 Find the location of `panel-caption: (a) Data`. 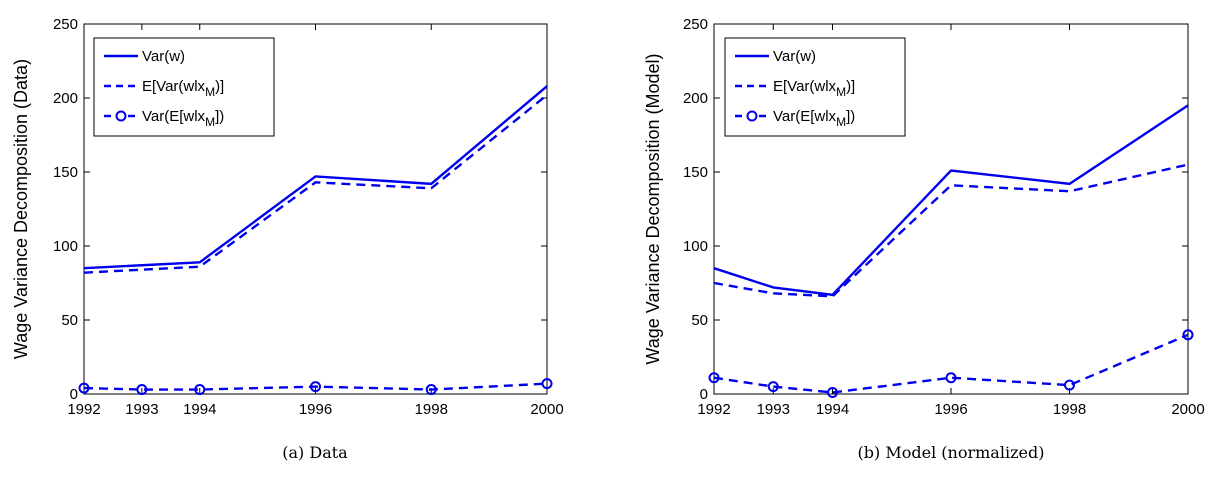

panel-caption: (a) Data is located at coordinates (315, 452).